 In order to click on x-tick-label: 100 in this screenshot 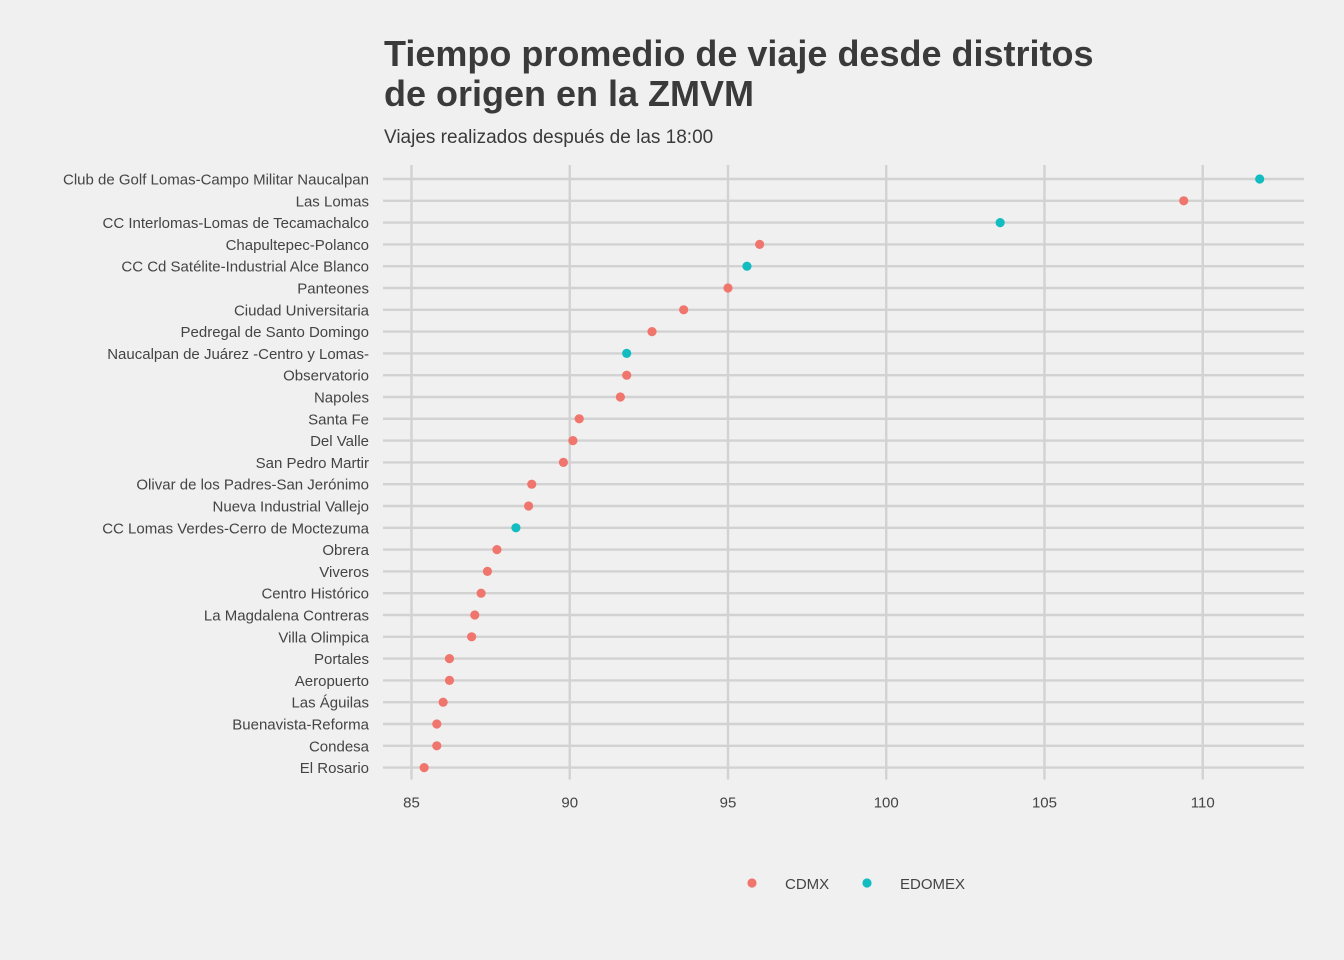, I will do `click(886, 803)`.